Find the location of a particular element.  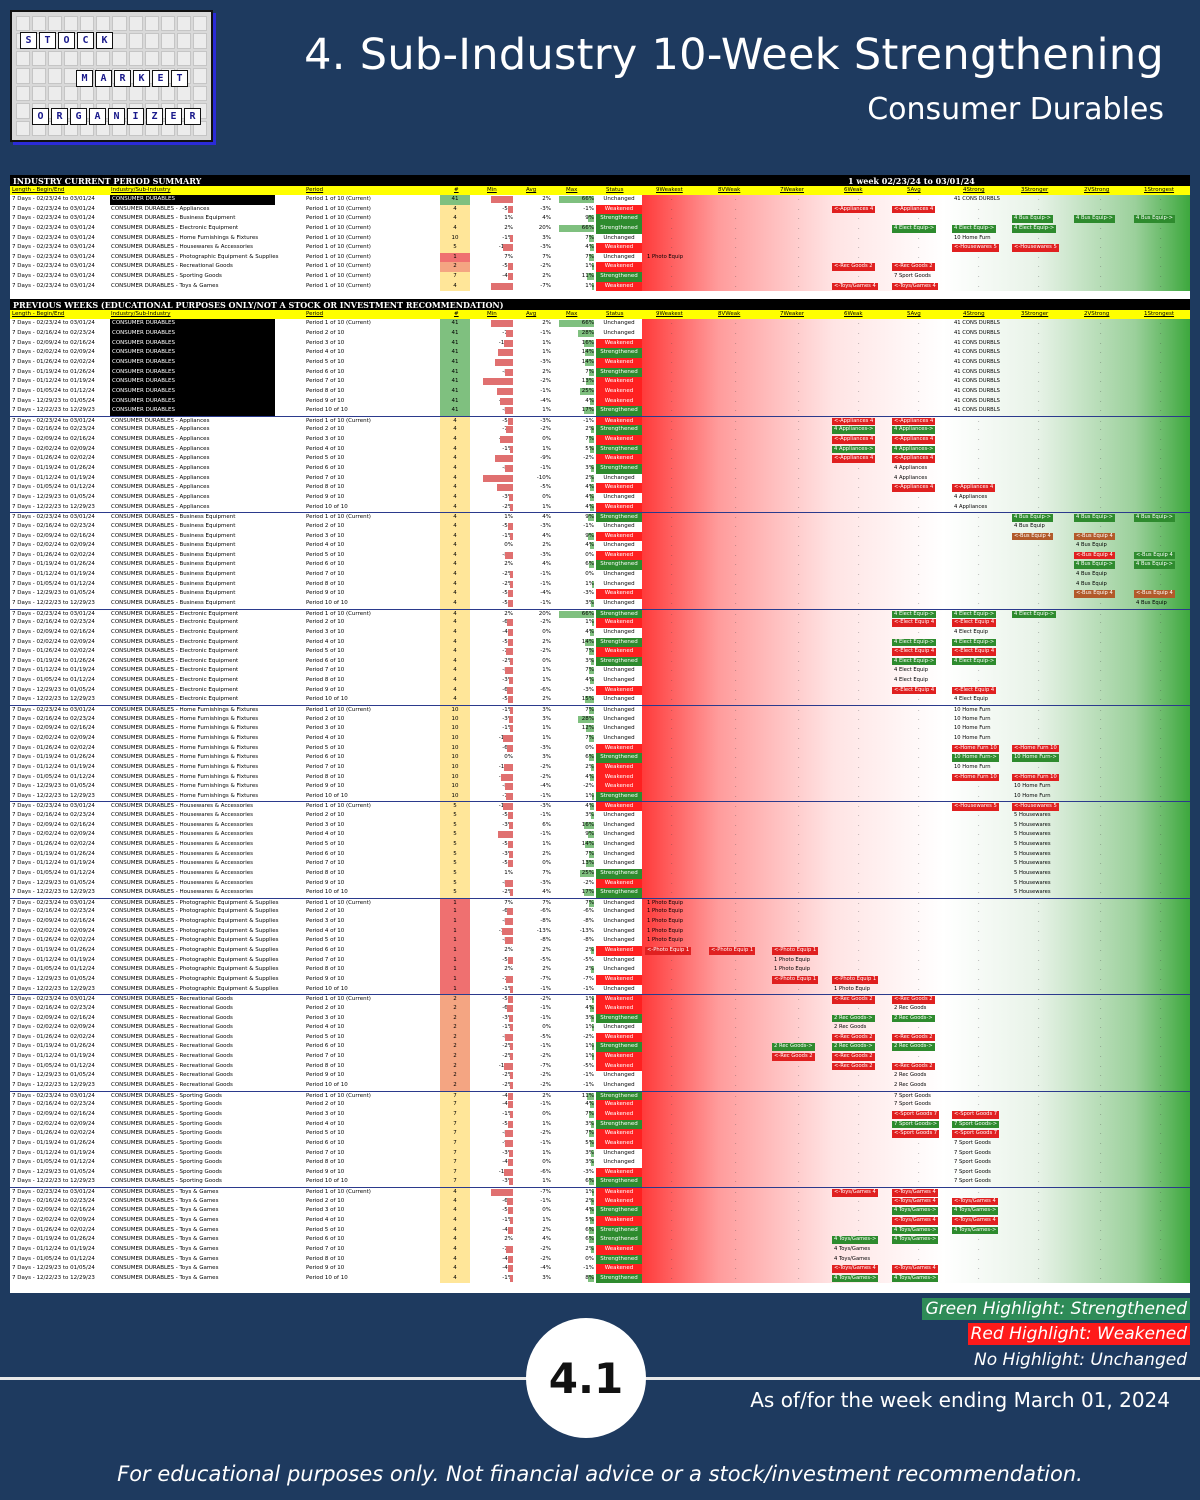

cell-length: 7 Days - 12/29/23 to 01/05/24 is located at coordinates (53, 786).